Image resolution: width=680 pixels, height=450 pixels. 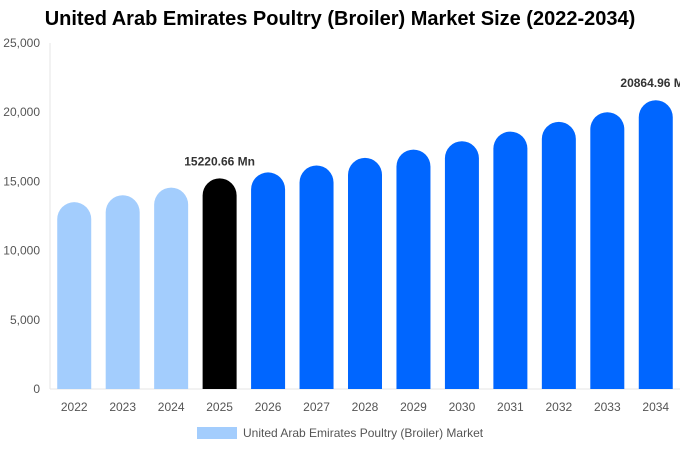 What do you see at coordinates (25, 320) in the screenshot?
I see `y-tick-label: 5,000` at bounding box center [25, 320].